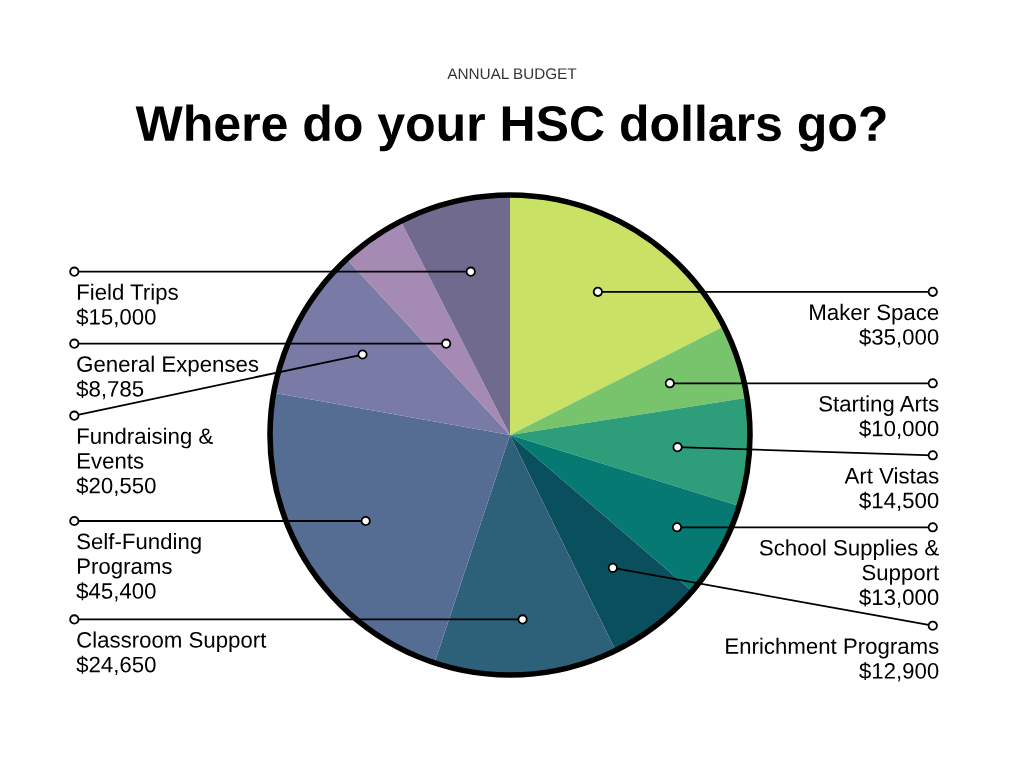 The width and height of the screenshot is (1024, 768). What do you see at coordinates (116, 318) in the screenshot?
I see `data-label: $15,000` at bounding box center [116, 318].